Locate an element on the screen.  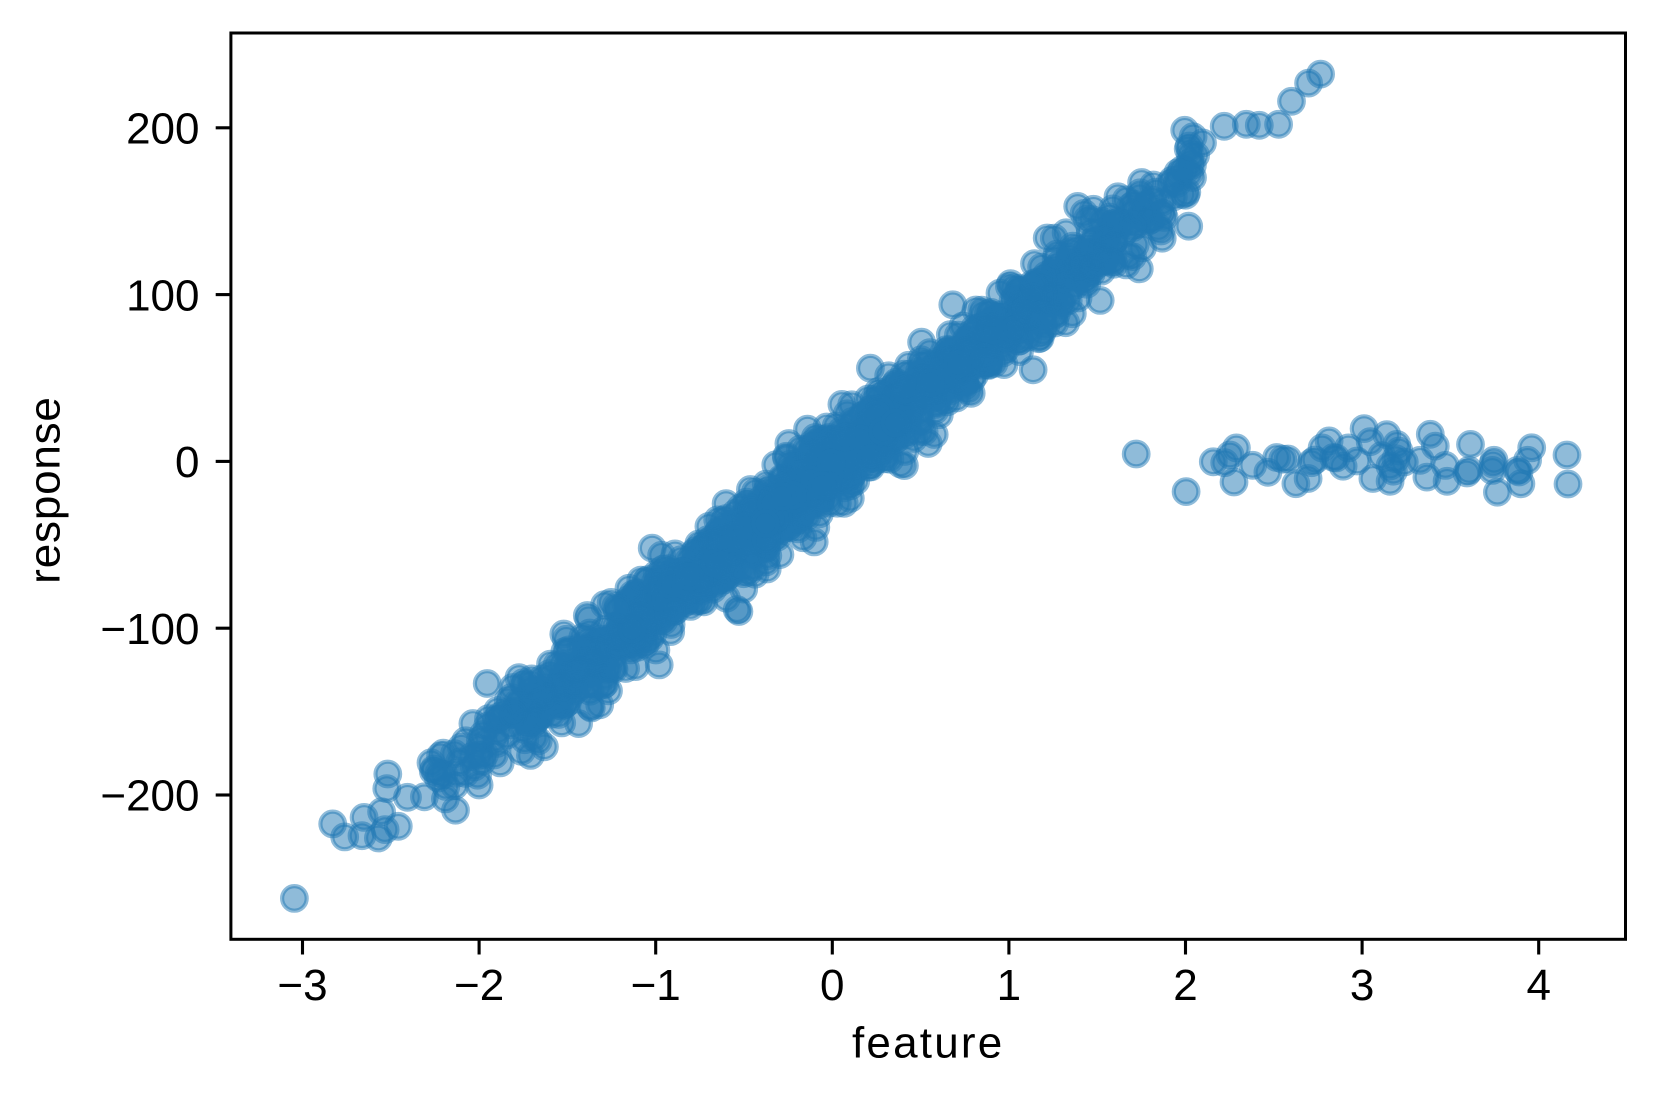
svg-text: 1 is located at coordinates (1009, 985).